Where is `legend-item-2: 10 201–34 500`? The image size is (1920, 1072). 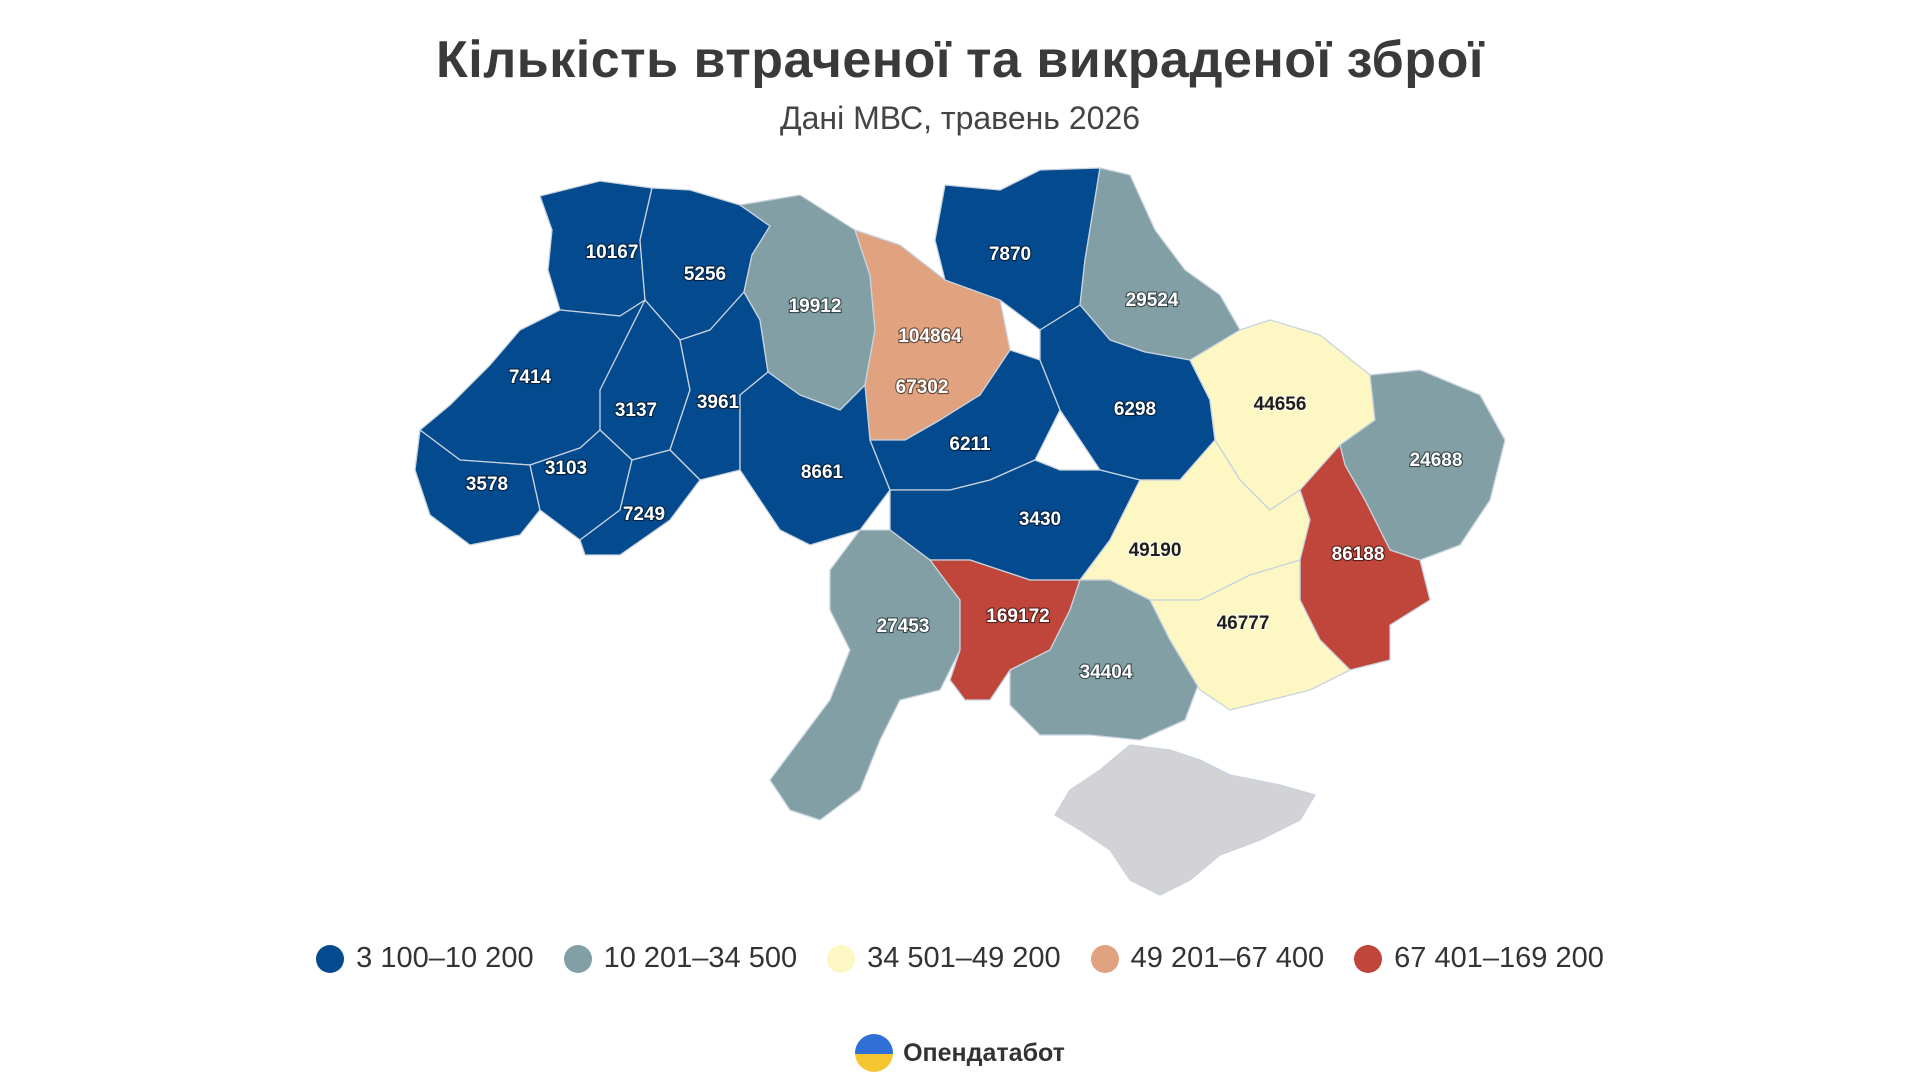 legend-item-2: 10 201–34 500 is located at coordinates (680, 958).